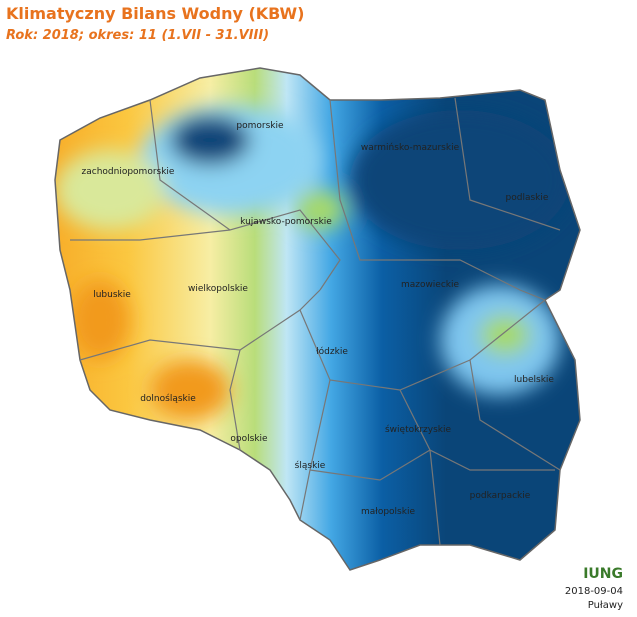 Image resolution: width=637 pixels, height=617 pixels. Describe the element at coordinates (310, 465) in the screenshot. I see `region-label: śląskie` at that location.